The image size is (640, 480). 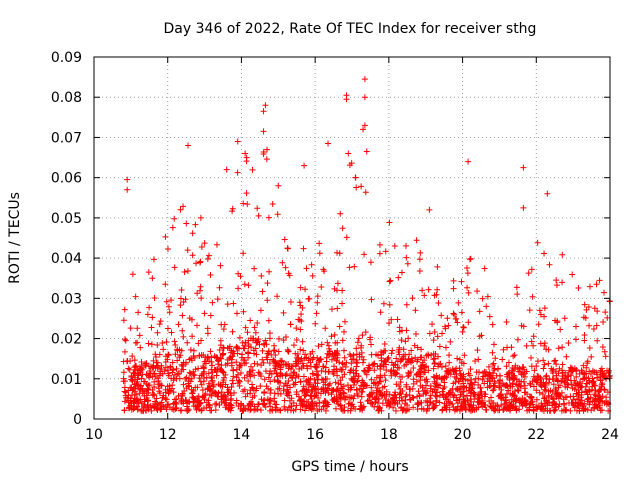 I want to click on x-tick-label: 22, so click(x=536, y=435).